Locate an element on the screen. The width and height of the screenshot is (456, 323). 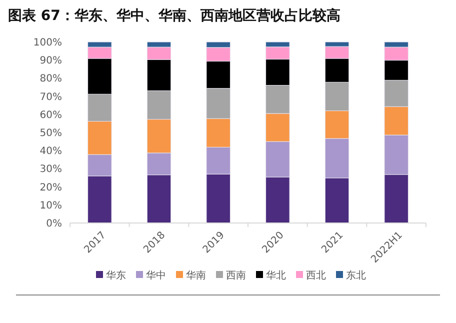
legend-label: 华东 is located at coordinates (116, 276).